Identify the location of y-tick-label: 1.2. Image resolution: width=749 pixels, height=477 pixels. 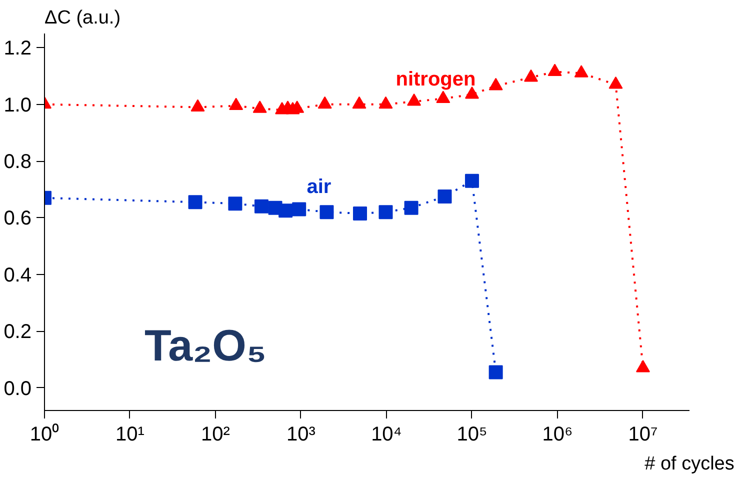
(18, 49).